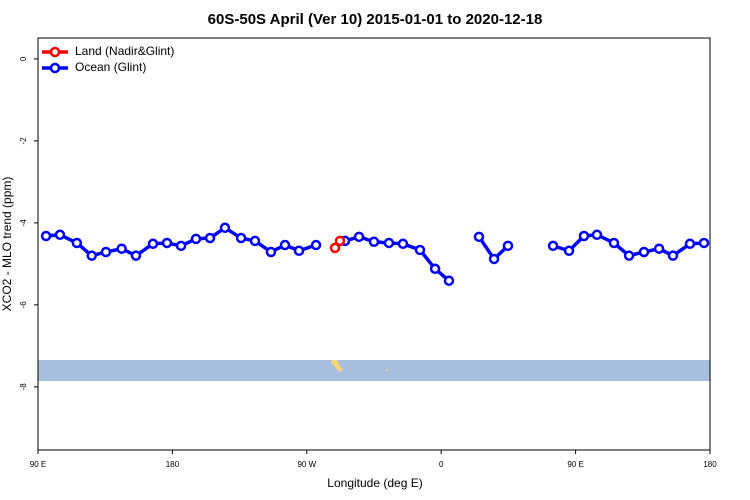  I want to click on y-tick-label: -4, so click(23, 223).